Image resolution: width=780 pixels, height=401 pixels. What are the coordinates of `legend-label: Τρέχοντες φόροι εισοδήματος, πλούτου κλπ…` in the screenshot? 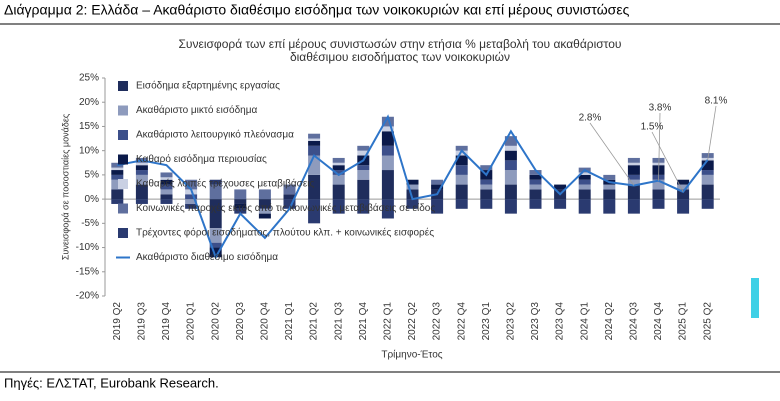 It's located at (285, 233).